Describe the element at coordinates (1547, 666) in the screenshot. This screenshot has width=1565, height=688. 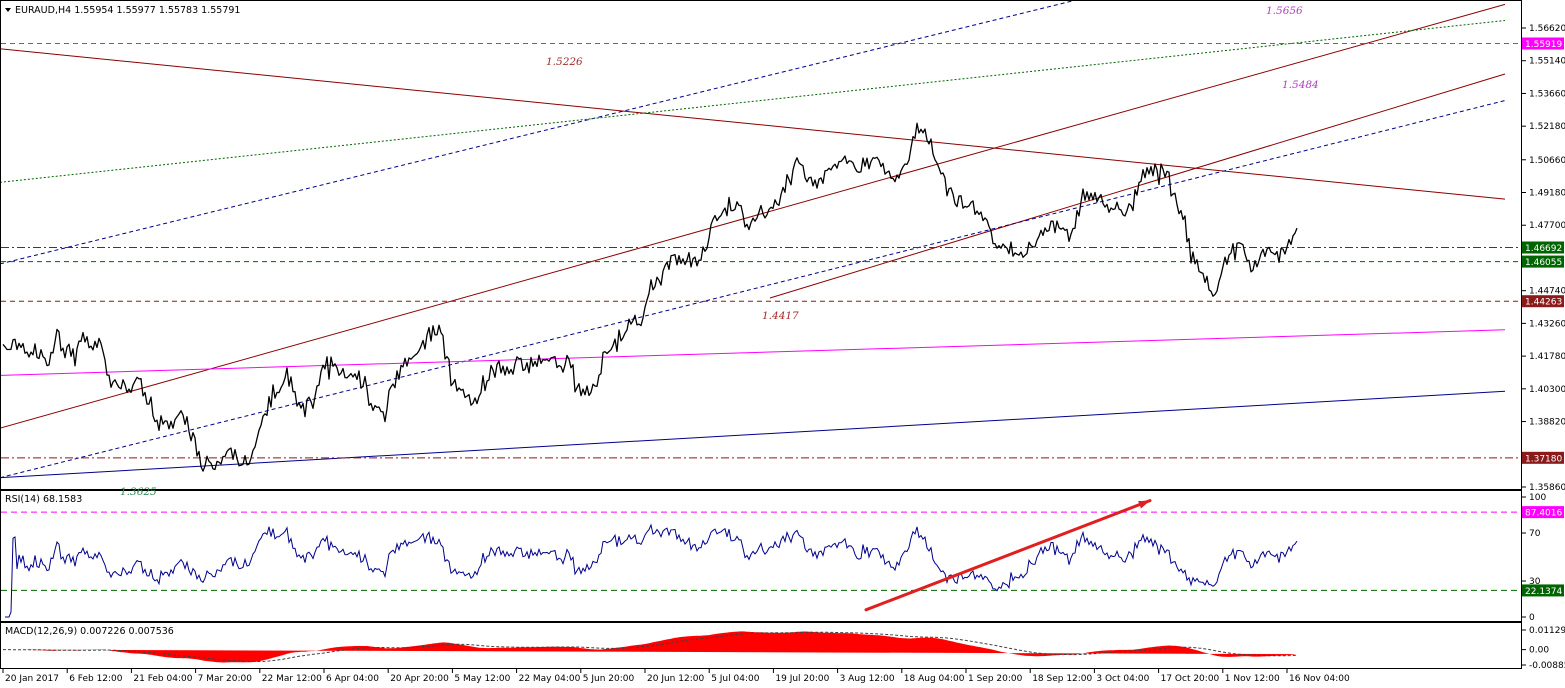
I see `macd-tick-label: -0.008852` at that location.